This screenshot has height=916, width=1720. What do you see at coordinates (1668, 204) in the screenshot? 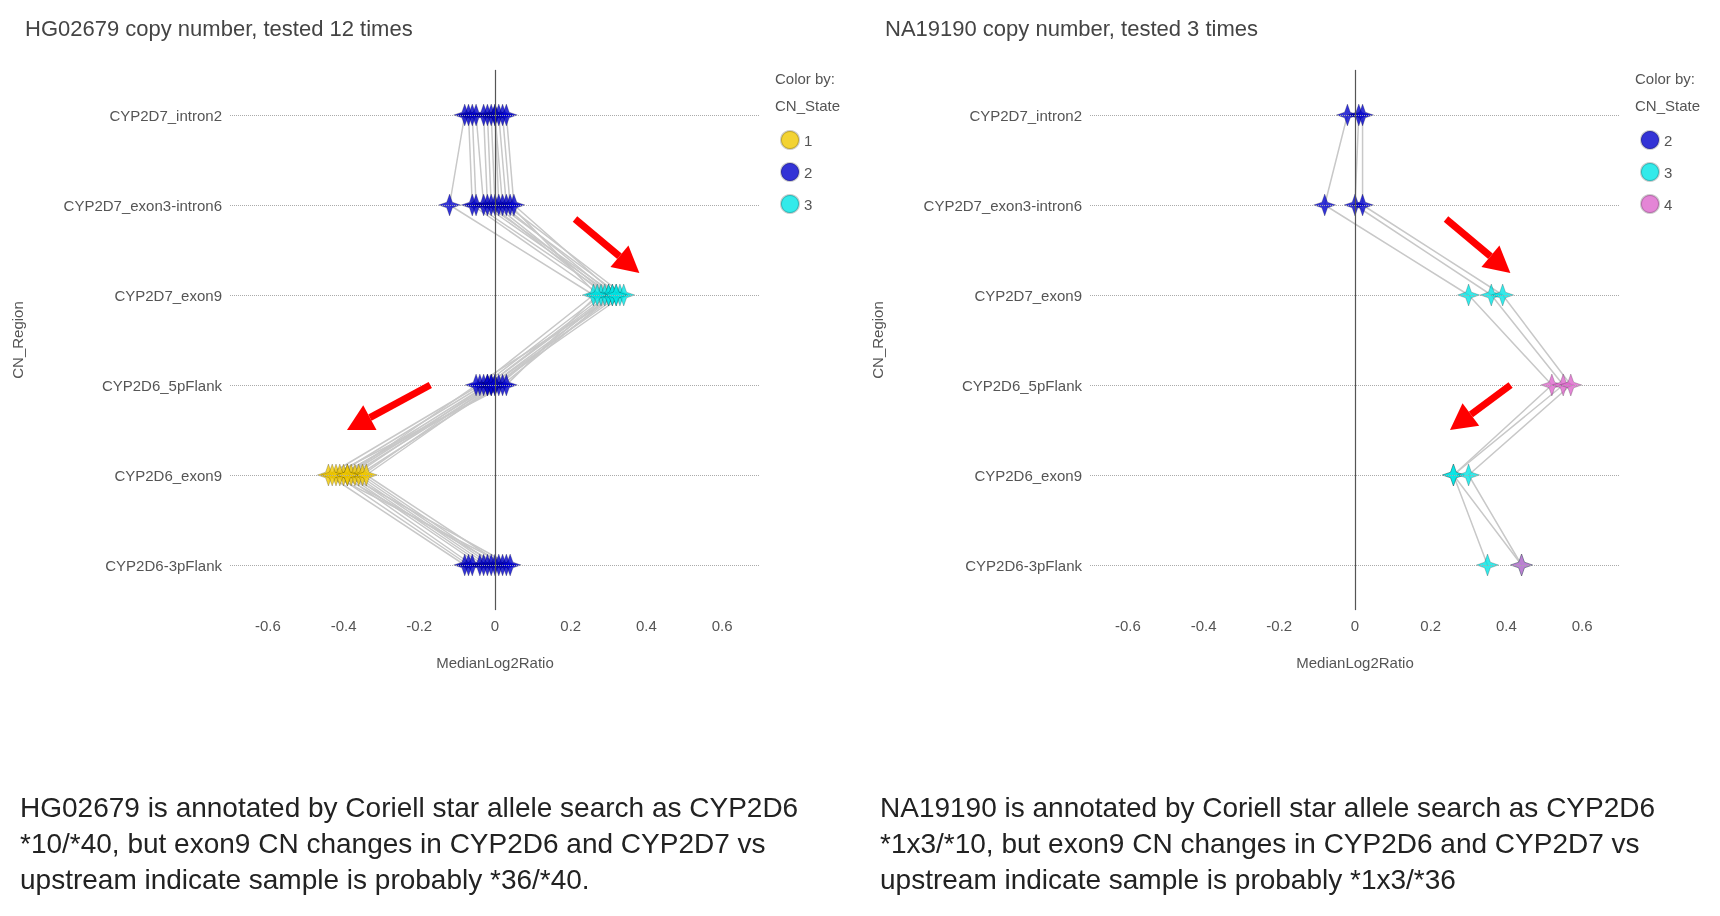
I see `legend-label: 4` at bounding box center [1668, 204].